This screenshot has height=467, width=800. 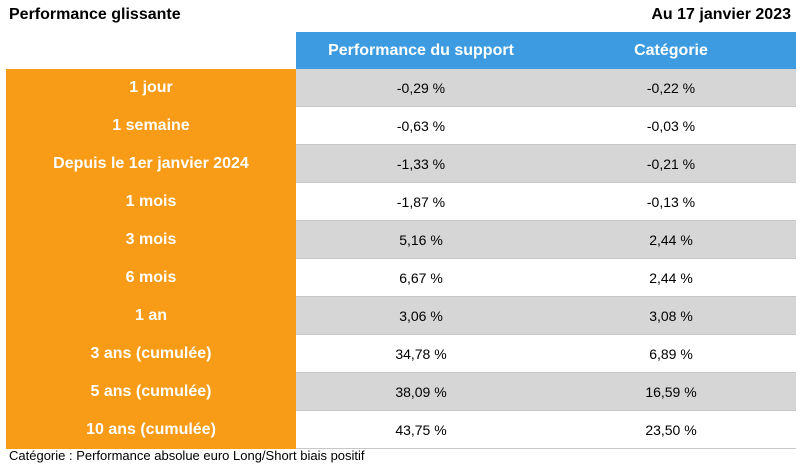 What do you see at coordinates (151, 277) in the screenshot?
I see `row-label: 6 mois` at bounding box center [151, 277].